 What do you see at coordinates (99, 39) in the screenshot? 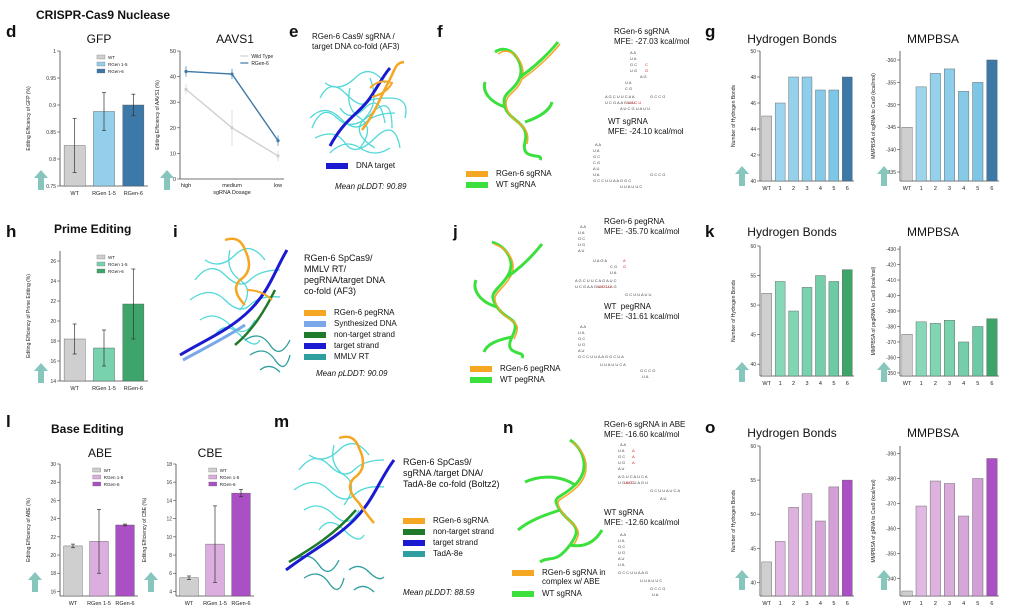
I see `chart-title-gfp: GFP` at bounding box center [99, 39].